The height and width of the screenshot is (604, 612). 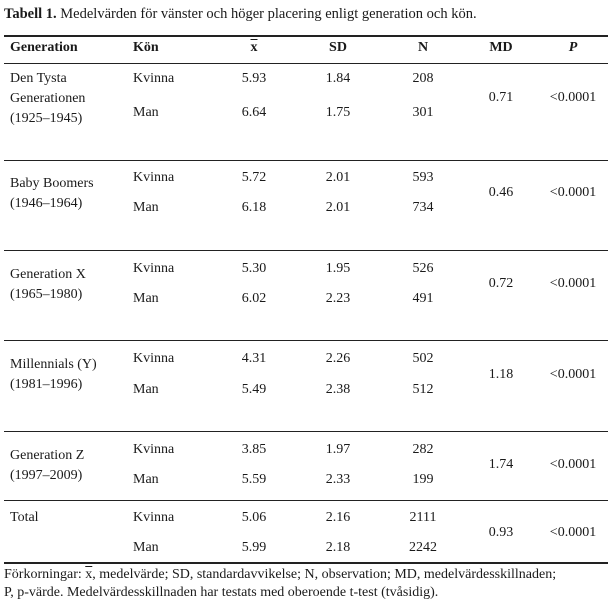 I want to click on top-rule, so click(x=306, y=36).